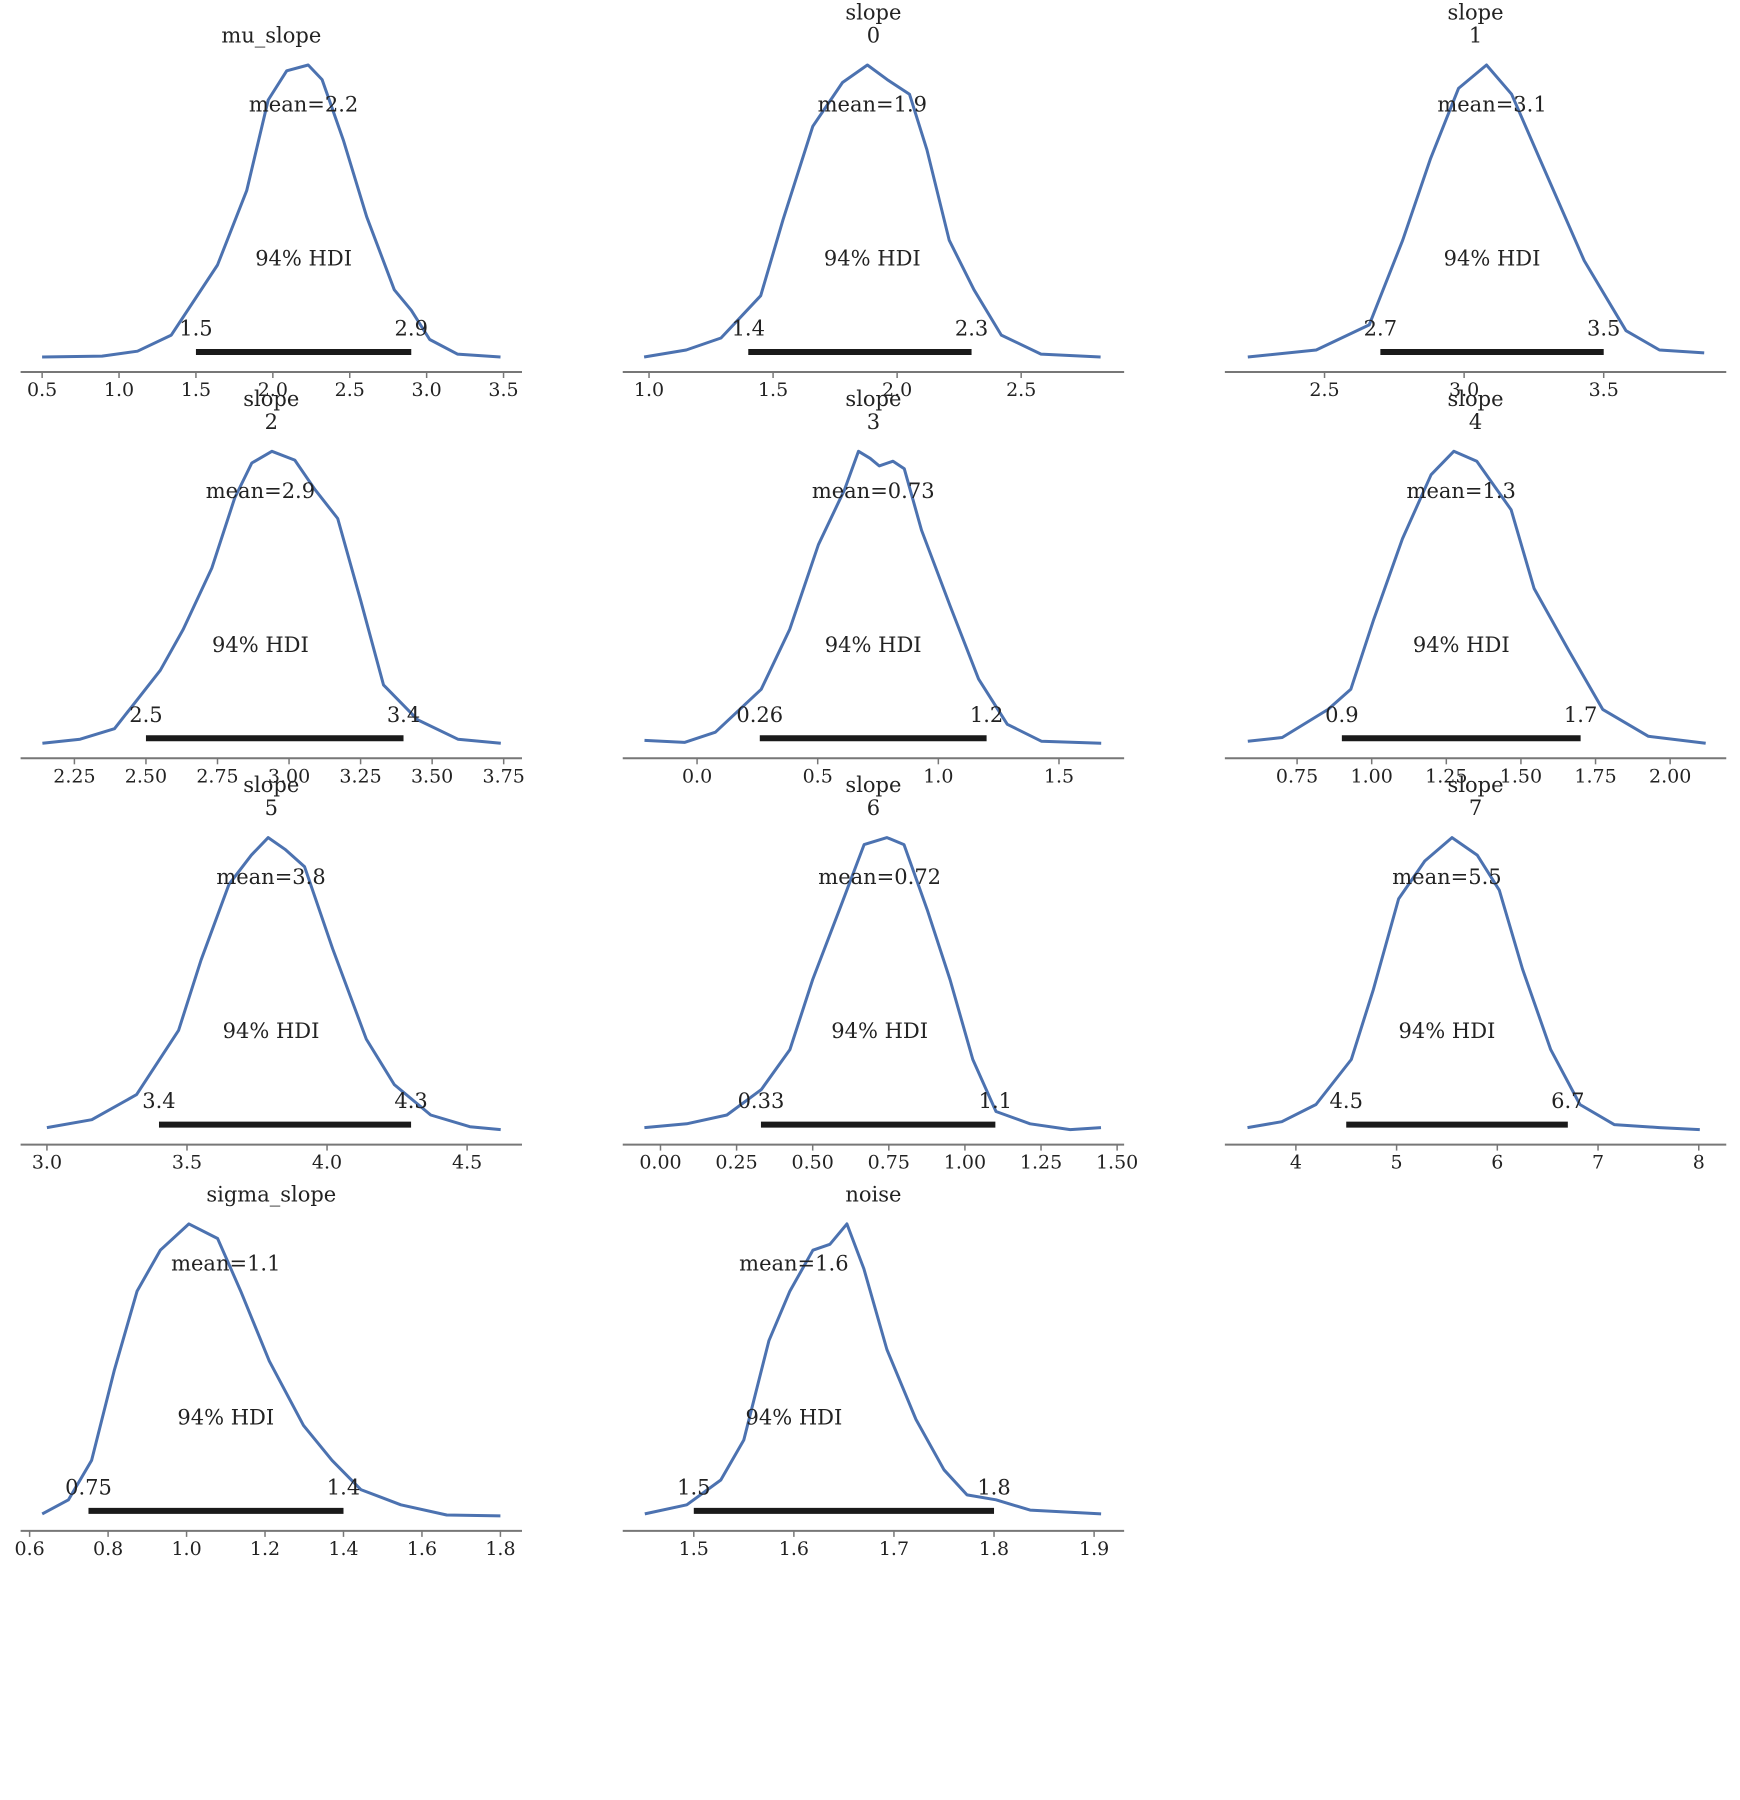 This screenshot has height=1800, width=1740. I want to click on mean-label: mean=1.9, so click(872, 105).